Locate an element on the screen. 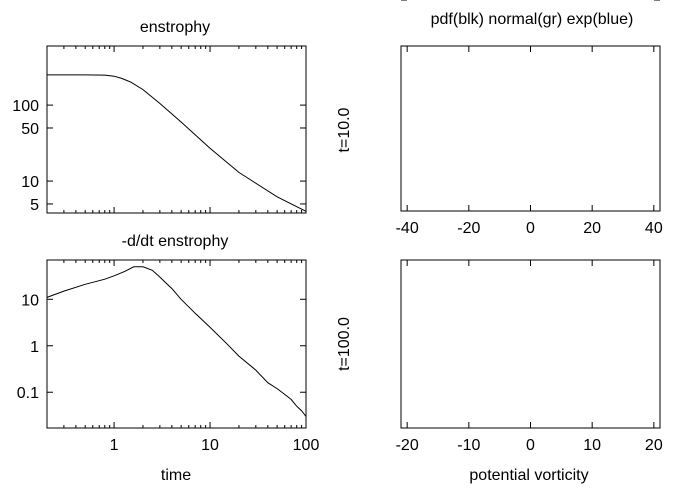 The height and width of the screenshot is (490, 683). minus-d-dt-enstrophy-plot-frame is located at coordinates (176, 344).